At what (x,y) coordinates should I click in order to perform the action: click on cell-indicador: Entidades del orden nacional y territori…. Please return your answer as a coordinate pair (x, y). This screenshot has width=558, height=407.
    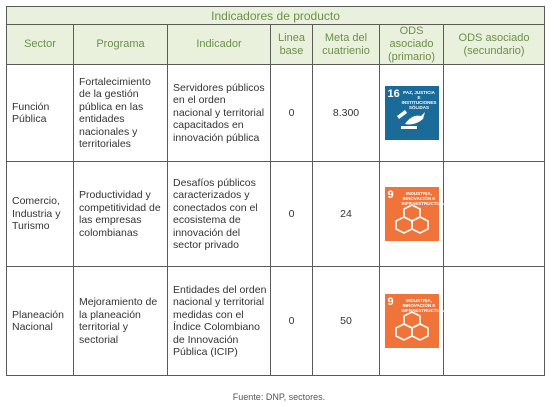
    Looking at the image, I should click on (219, 321).